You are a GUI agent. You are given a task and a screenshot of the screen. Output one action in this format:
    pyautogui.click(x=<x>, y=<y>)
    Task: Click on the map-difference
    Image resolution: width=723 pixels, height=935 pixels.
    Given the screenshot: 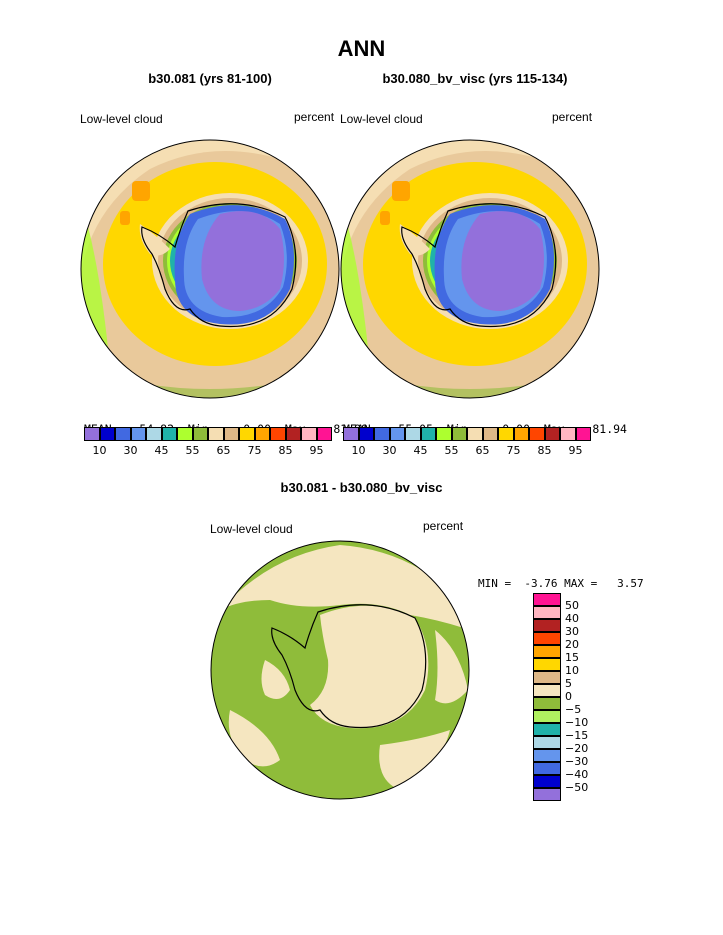 What is the action you would take?
    pyautogui.click(x=340, y=670)
    